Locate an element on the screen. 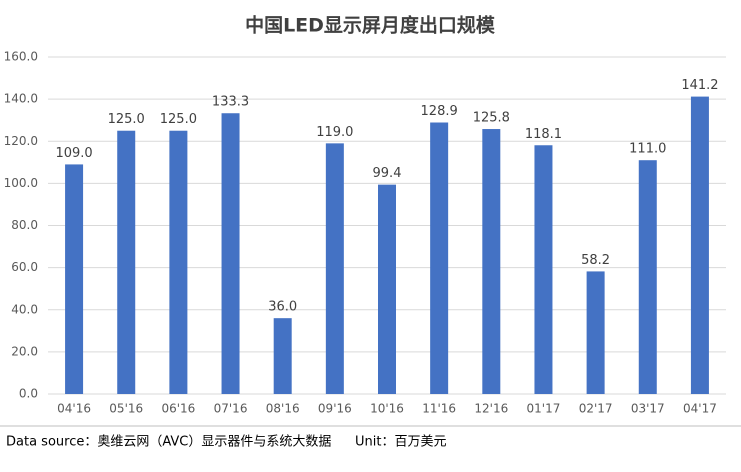  source-note: Data source：奥维云网（AVC）显示器件与系统大数据 is located at coordinates (168, 442).